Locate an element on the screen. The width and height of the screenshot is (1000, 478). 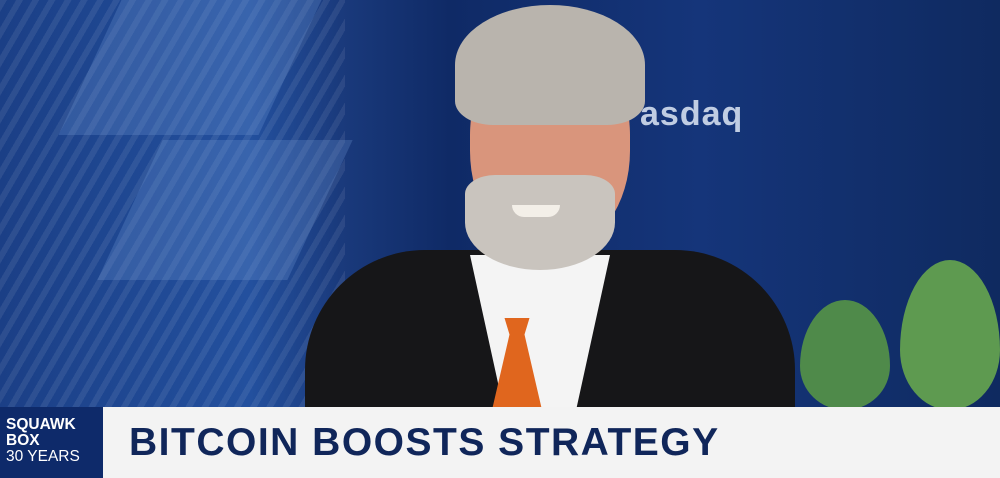
headline: BITCOIN BOOSTS STRATEGY is located at coordinates (424, 442).